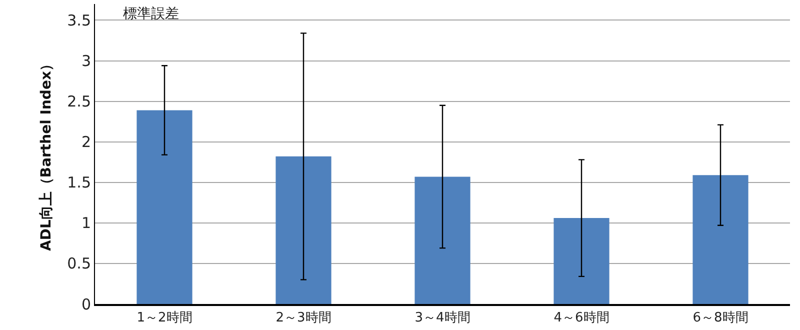 This screenshot has height=330, width=800. Describe the element at coordinates (304, 318) in the screenshot. I see `x-tick-label: 2～3時間` at that location.